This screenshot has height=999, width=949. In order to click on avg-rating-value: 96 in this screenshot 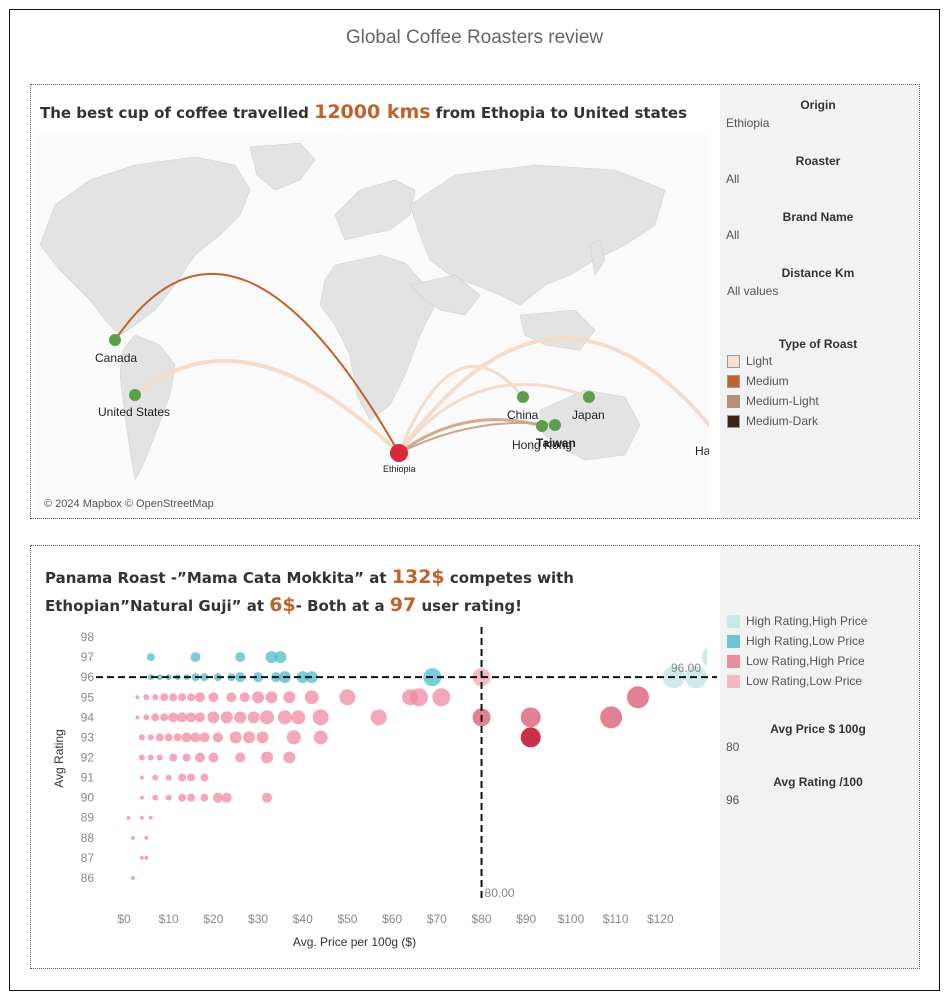, I will do `click(733, 800)`.